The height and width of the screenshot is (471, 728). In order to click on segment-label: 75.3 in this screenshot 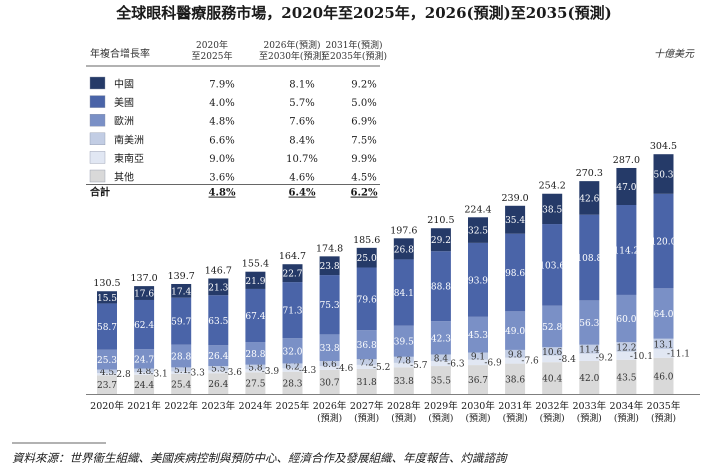, I will do `click(330, 306)`.